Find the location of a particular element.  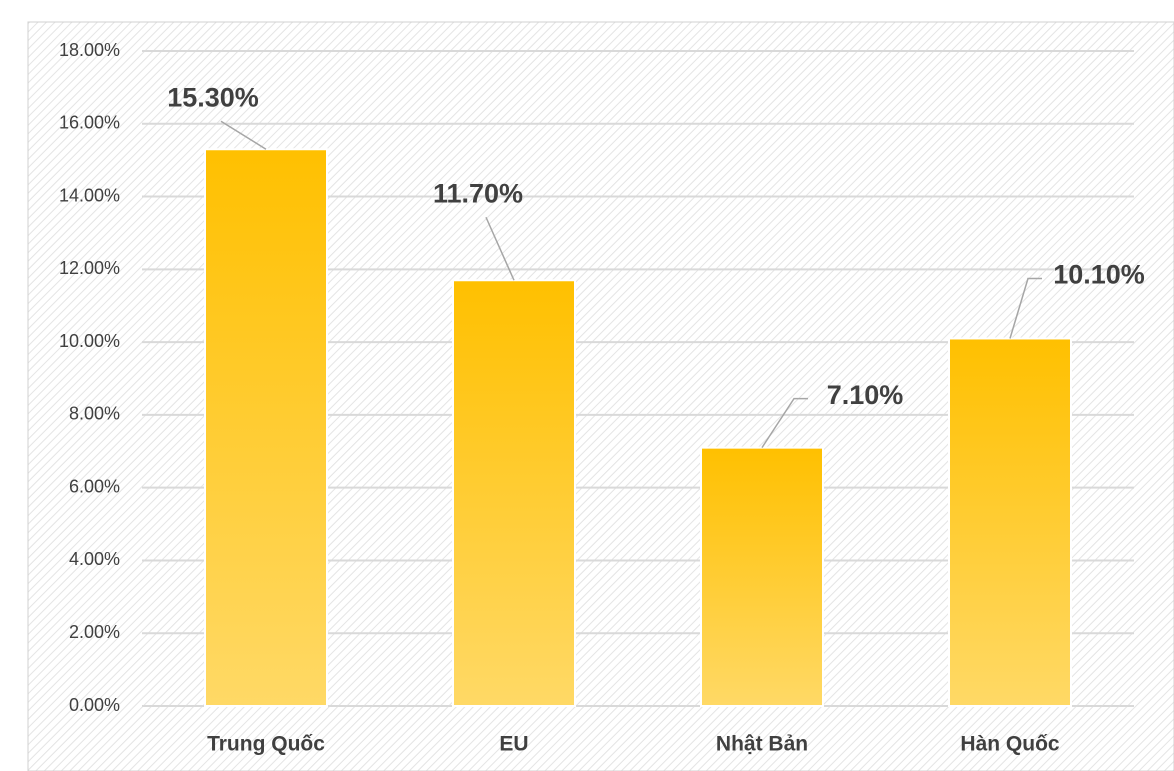

x-tick-label: Nhật Bản is located at coordinates (762, 744).